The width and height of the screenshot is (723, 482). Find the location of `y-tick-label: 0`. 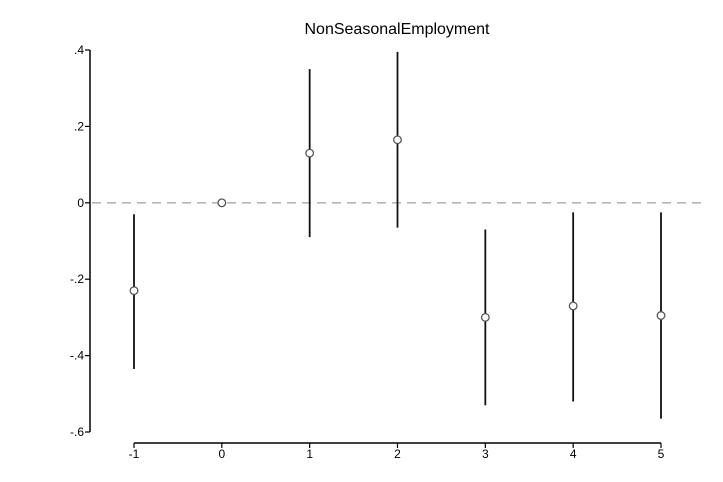

y-tick-label: 0 is located at coordinates (80, 203).